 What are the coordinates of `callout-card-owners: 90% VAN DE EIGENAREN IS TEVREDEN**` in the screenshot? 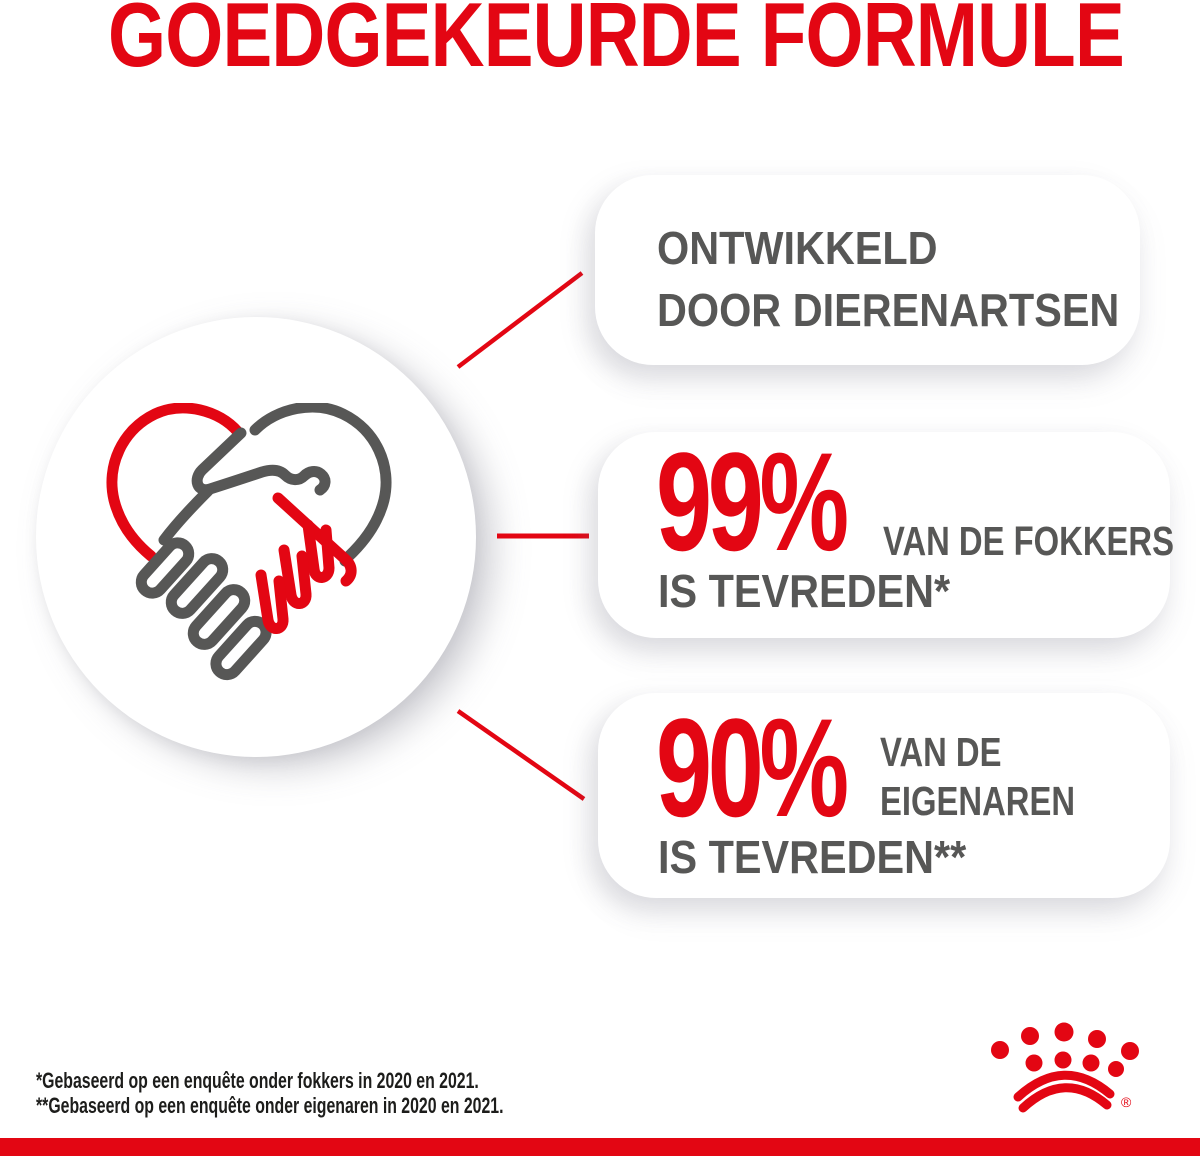 It's located at (884, 795).